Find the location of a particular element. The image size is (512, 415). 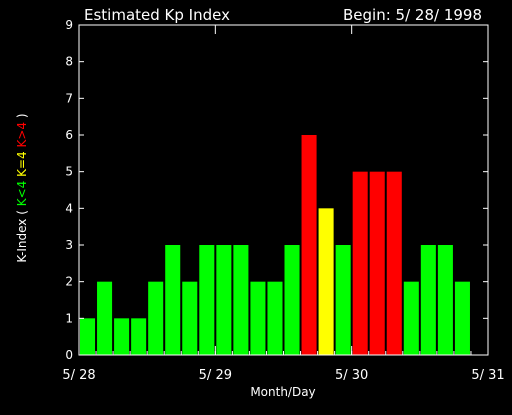

y-axis-label-part: K-Index ( is located at coordinates (22, 234).